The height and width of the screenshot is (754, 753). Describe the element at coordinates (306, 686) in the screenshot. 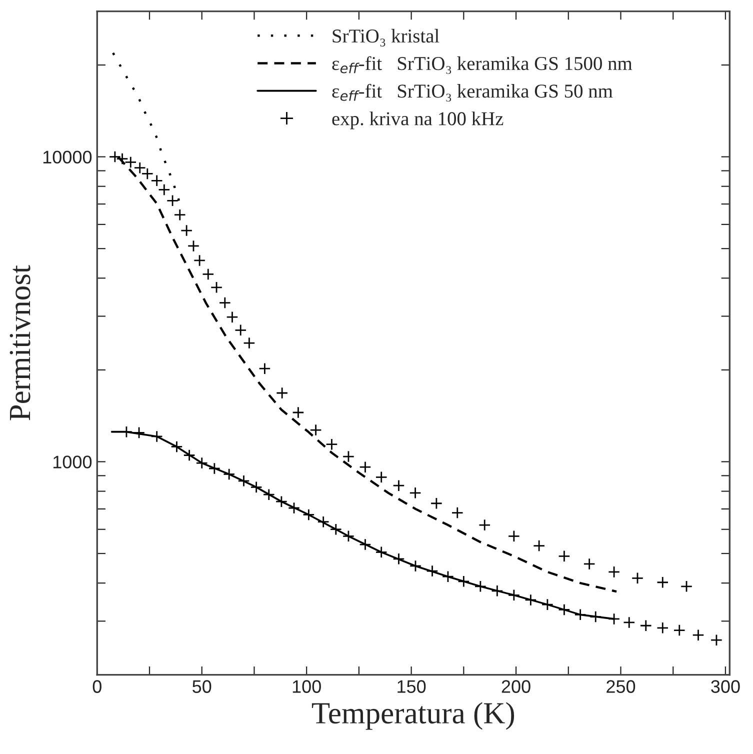

I see `x-tick-label: 100` at that location.